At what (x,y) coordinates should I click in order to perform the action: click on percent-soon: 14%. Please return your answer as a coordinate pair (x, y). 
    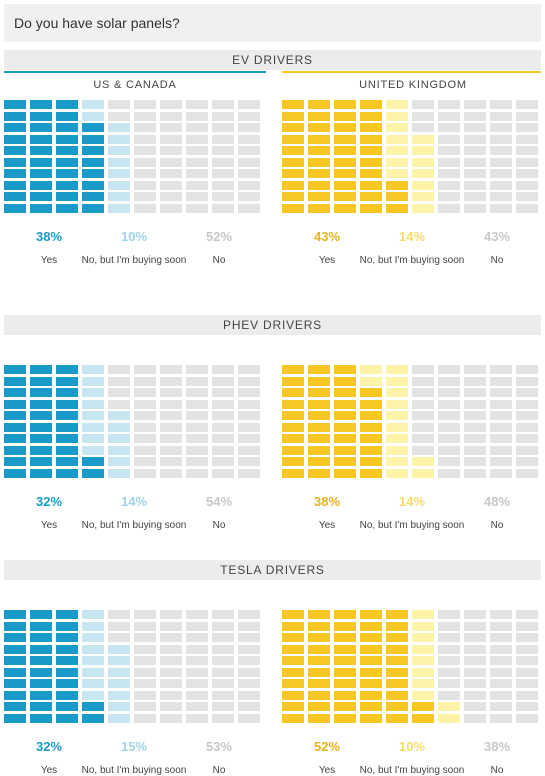
    Looking at the image, I should click on (412, 236).